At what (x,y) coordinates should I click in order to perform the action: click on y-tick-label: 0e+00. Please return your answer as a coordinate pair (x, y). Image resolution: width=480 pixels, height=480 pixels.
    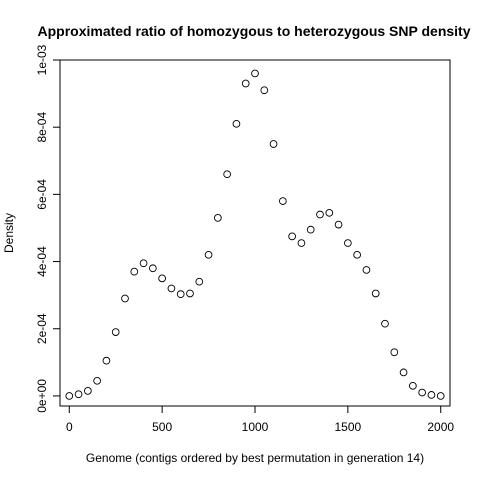
    Looking at the image, I should click on (42, 396).